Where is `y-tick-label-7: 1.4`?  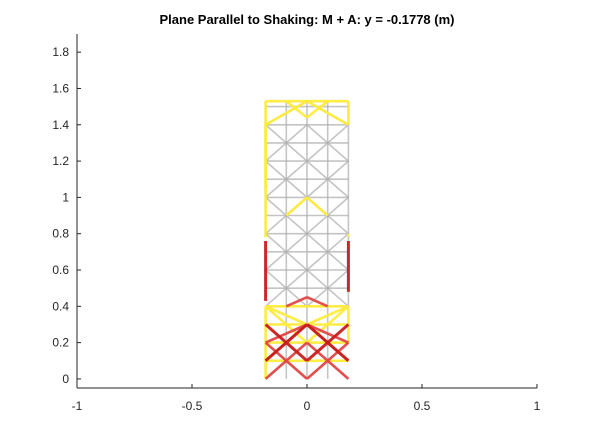
y-tick-label-7: 1.4 is located at coordinates (60, 125).